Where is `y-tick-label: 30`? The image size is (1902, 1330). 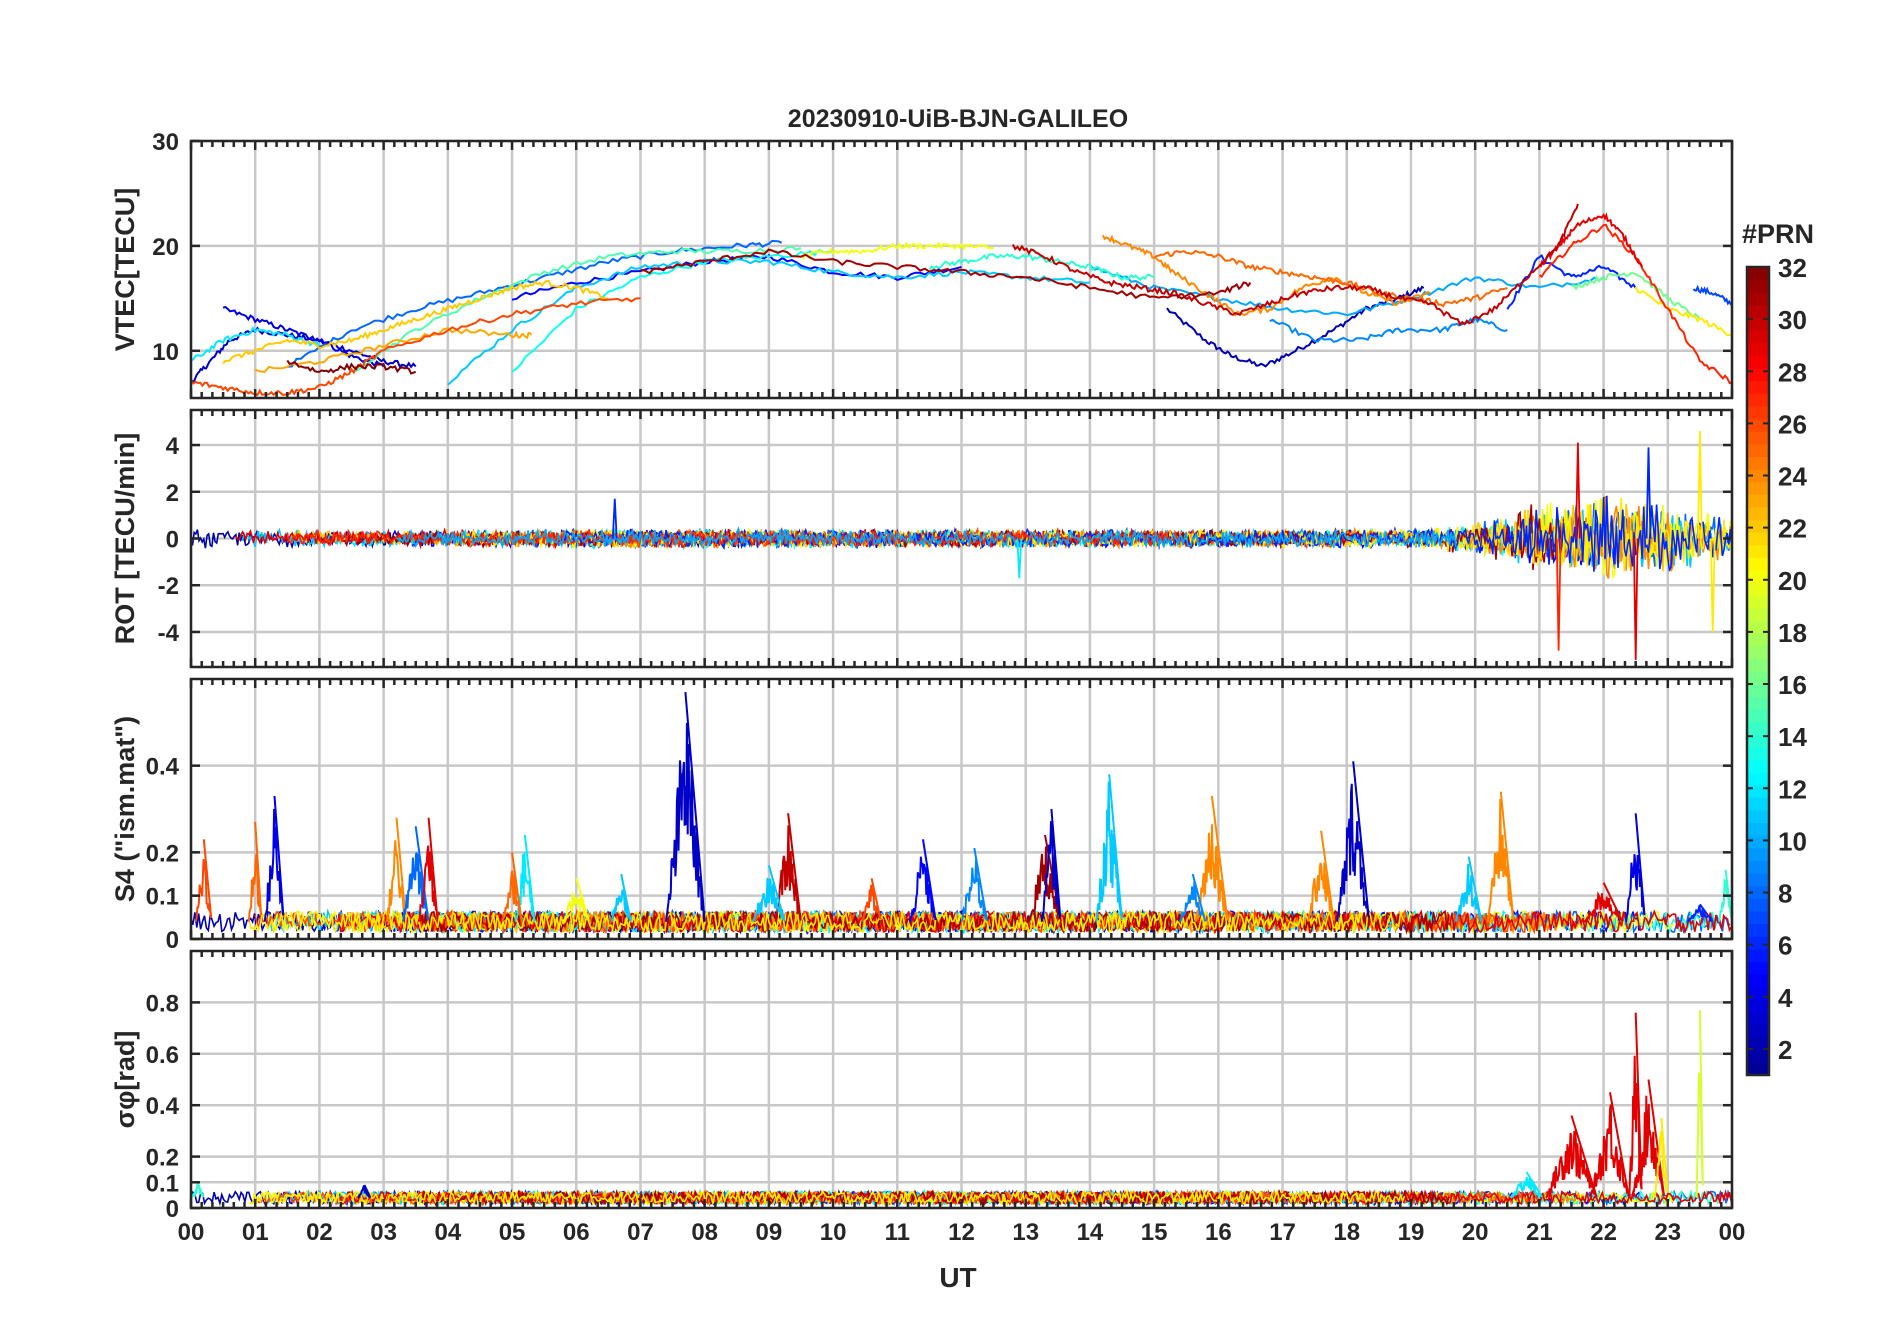
y-tick-label: 30 is located at coordinates (165, 142).